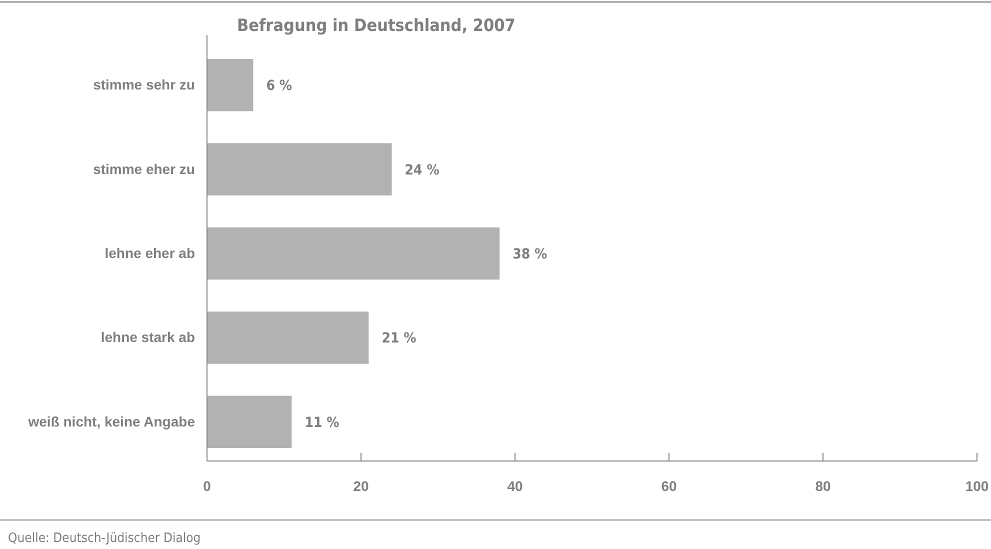 The width and height of the screenshot is (991, 549). What do you see at coordinates (376, 26) in the screenshot?
I see `chart-title: Befragung in Deutschland, 2007` at bounding box center [376, 26].